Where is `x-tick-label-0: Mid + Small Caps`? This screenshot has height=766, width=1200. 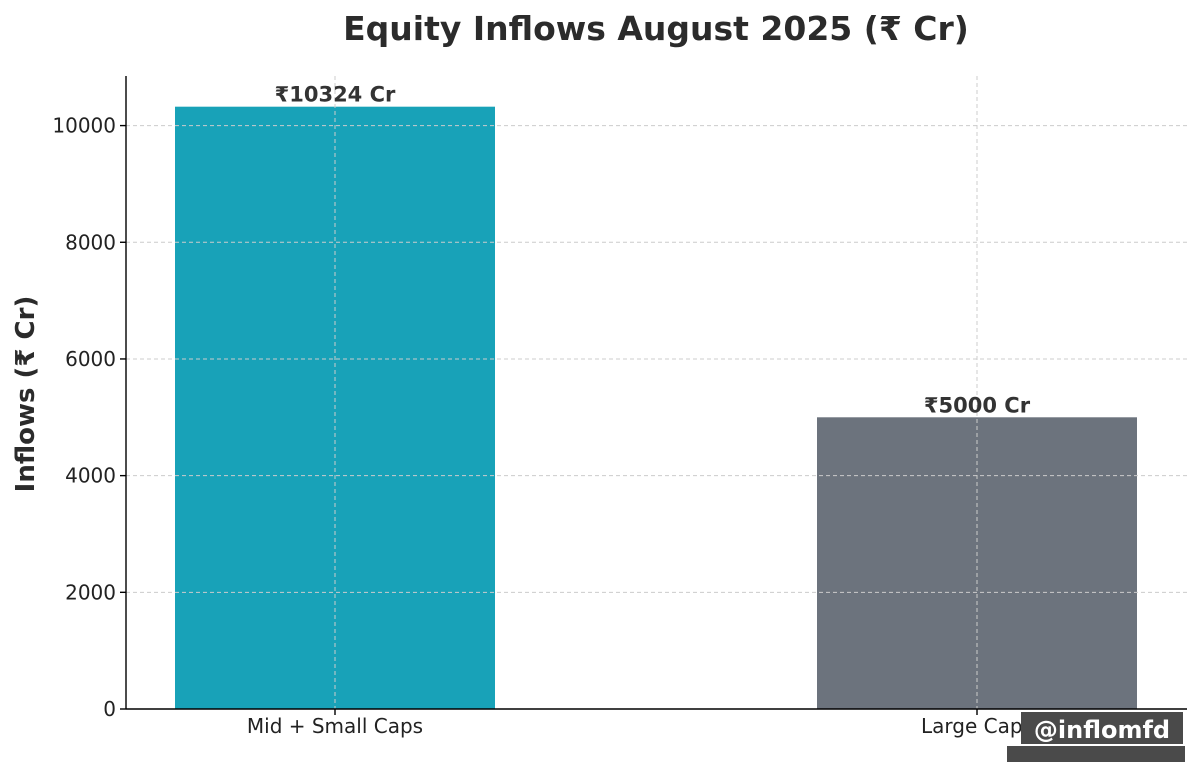 x-tick-label-0: Mid + Small Caps is located at coordinates (335, 726).